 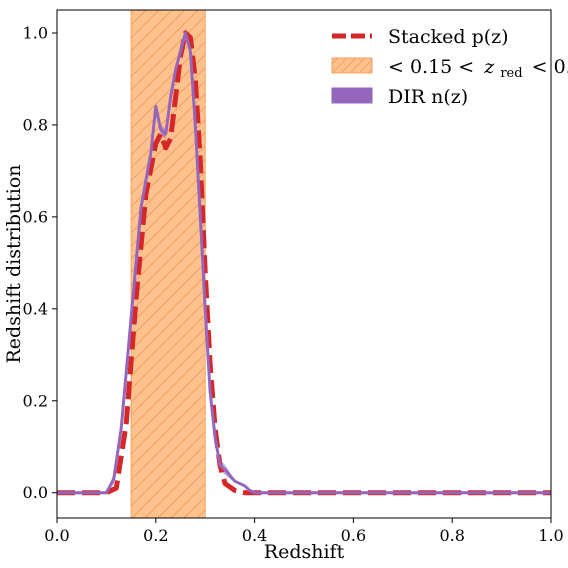 I want to click on x-tick-label-2: 0.4, so click(x=254, y=535).